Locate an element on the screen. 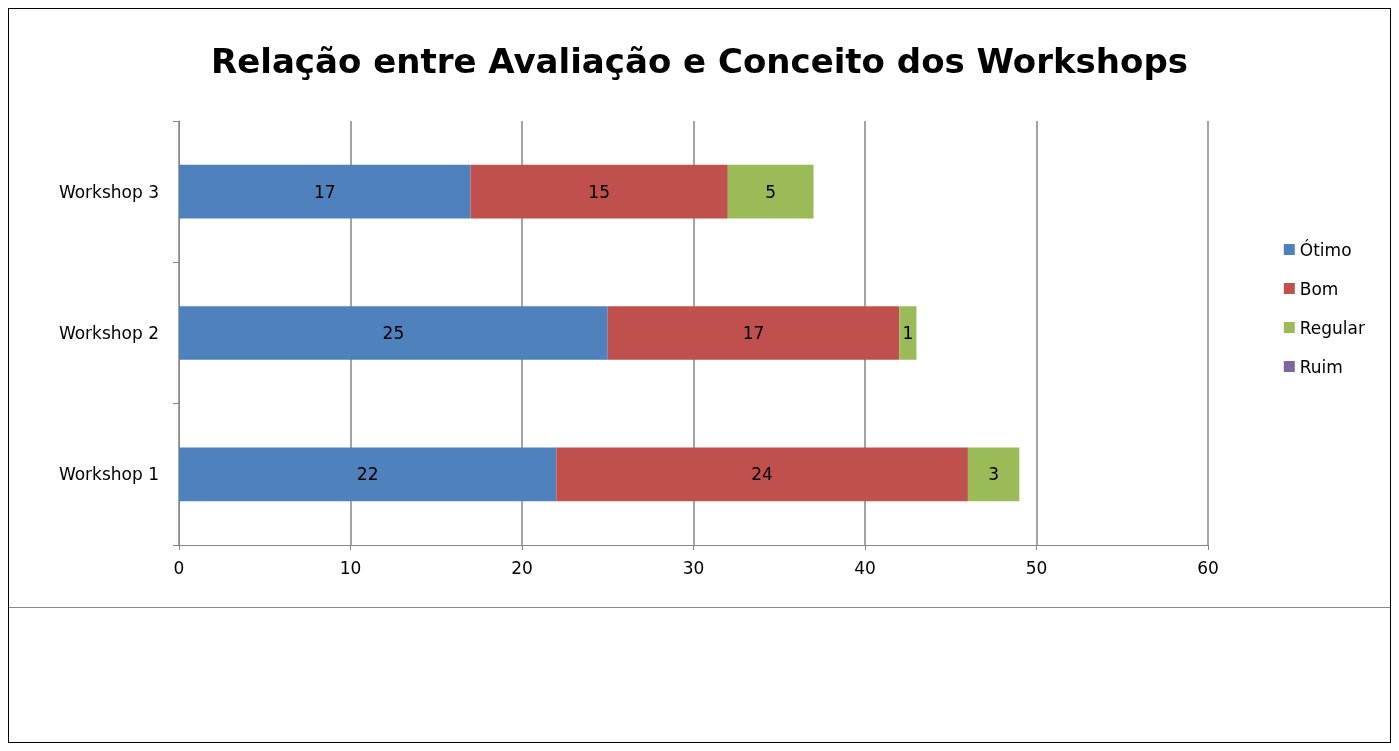  legend-label: Ótimo is located at coordinates (1325, 249).